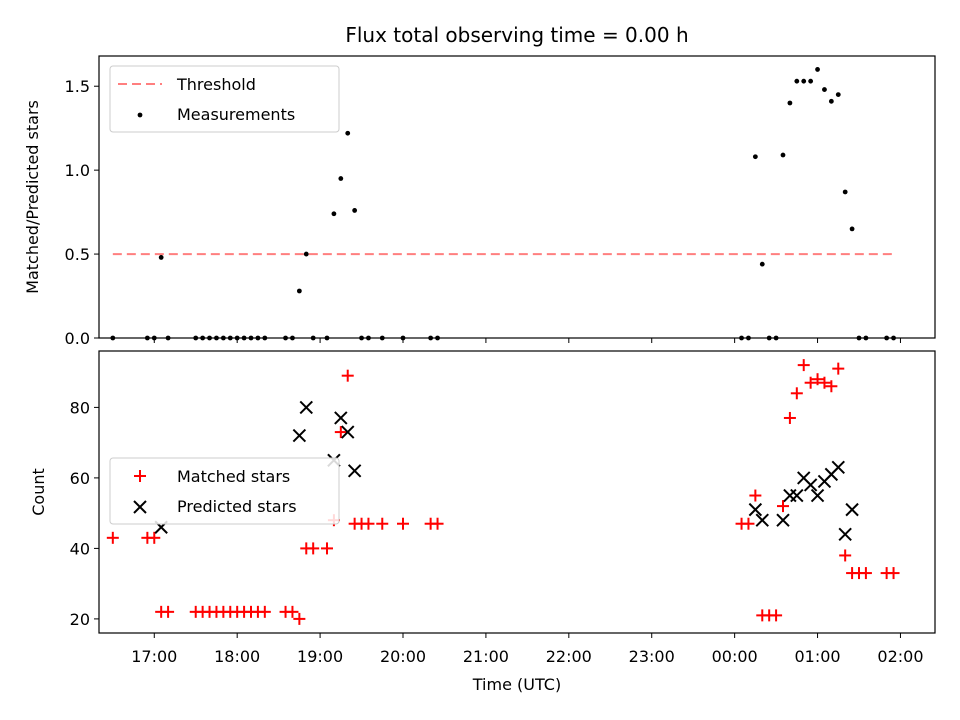  I want to click on top-legend-box, so click(224, 99).